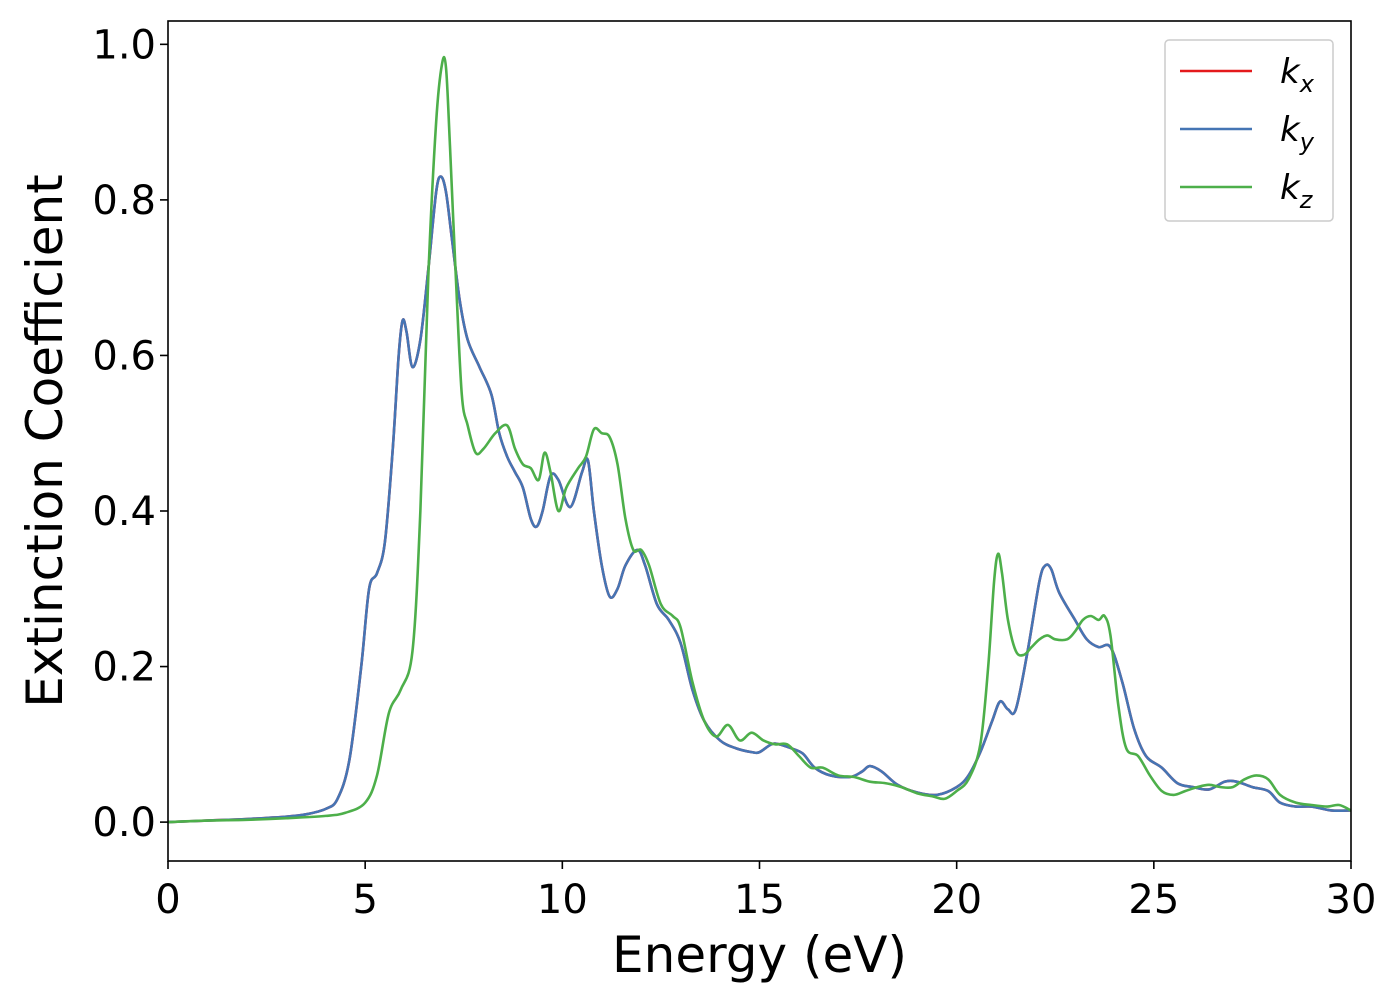 The height and width of the screenshot is (1000, 1400). What do you see at coordinates (1307, 142) in the screenshot?
I see `legend-label-subscript: y` at bounding box center [1307, 142].